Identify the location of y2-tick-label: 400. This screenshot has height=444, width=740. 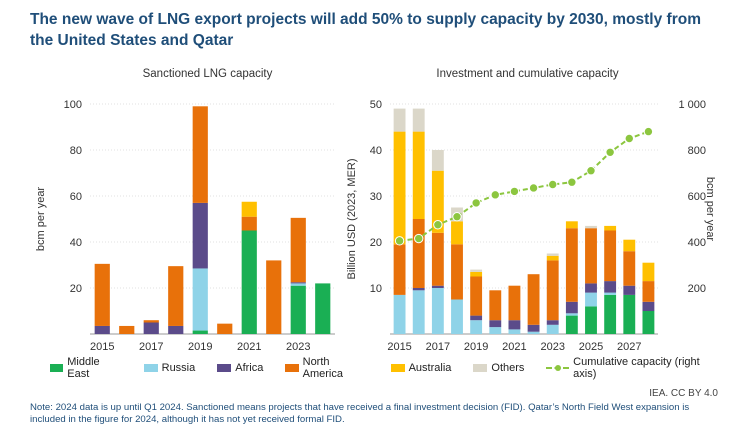
(697, 243).